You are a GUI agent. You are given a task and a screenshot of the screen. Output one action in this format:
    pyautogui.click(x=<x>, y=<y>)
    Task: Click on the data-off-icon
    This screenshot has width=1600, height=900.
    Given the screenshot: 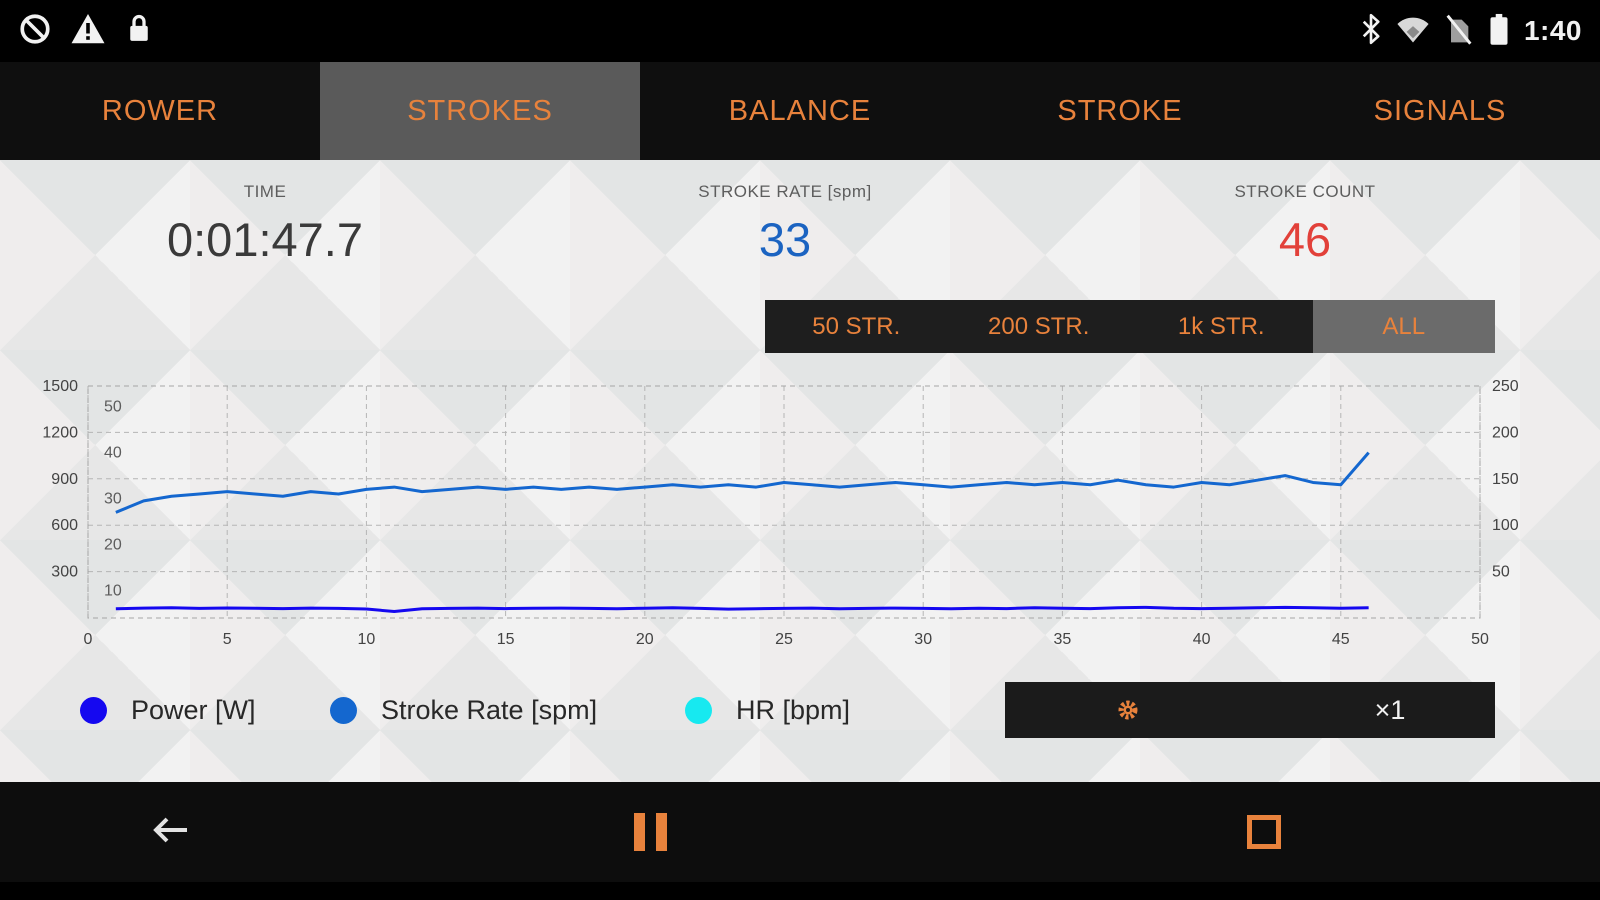 What is the action you would take?
    pyautogui.click(x=35, y=31)
    